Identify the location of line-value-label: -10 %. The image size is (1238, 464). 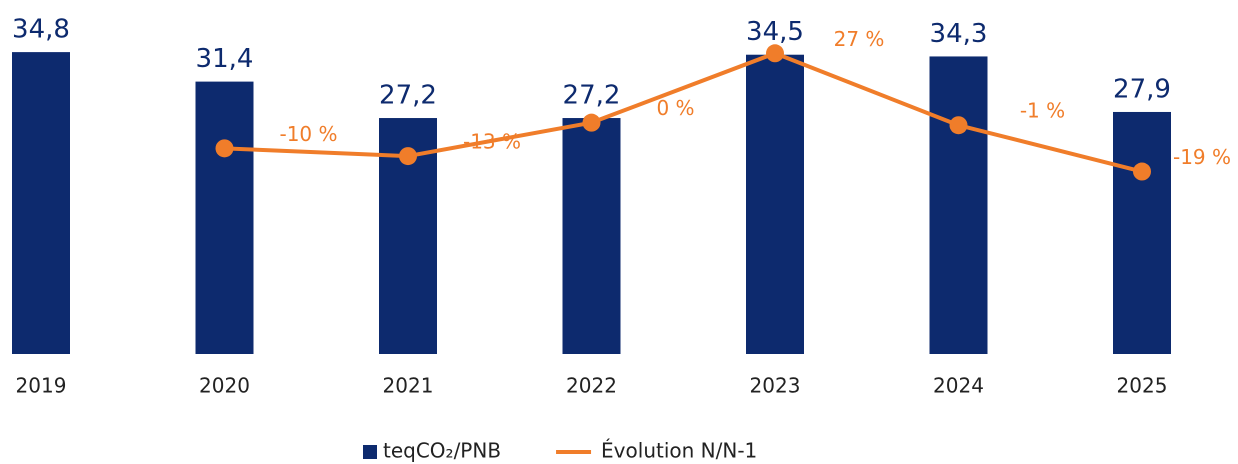
(308, 134).